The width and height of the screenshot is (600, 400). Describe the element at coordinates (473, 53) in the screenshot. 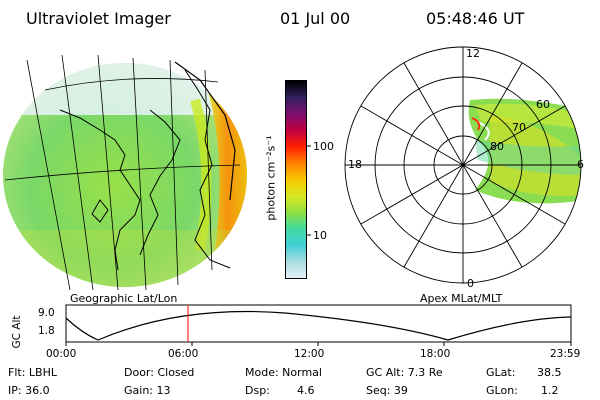

I see `mlt-label-12: 12` at that location.